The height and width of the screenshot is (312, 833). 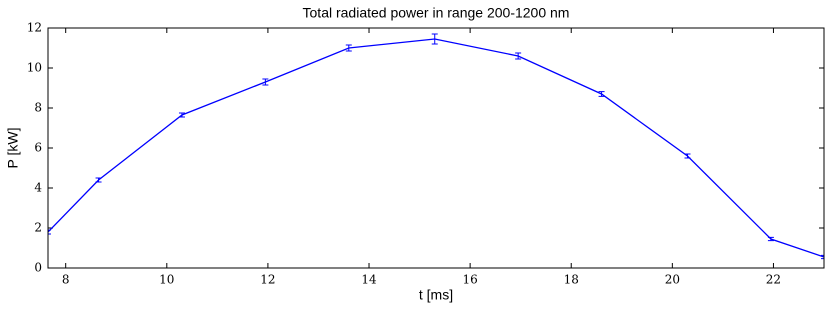 What do you see at coordinates (38, 148) in the screenshot?
I see `y-tick-label: 6` at bounding box center [38, 148].